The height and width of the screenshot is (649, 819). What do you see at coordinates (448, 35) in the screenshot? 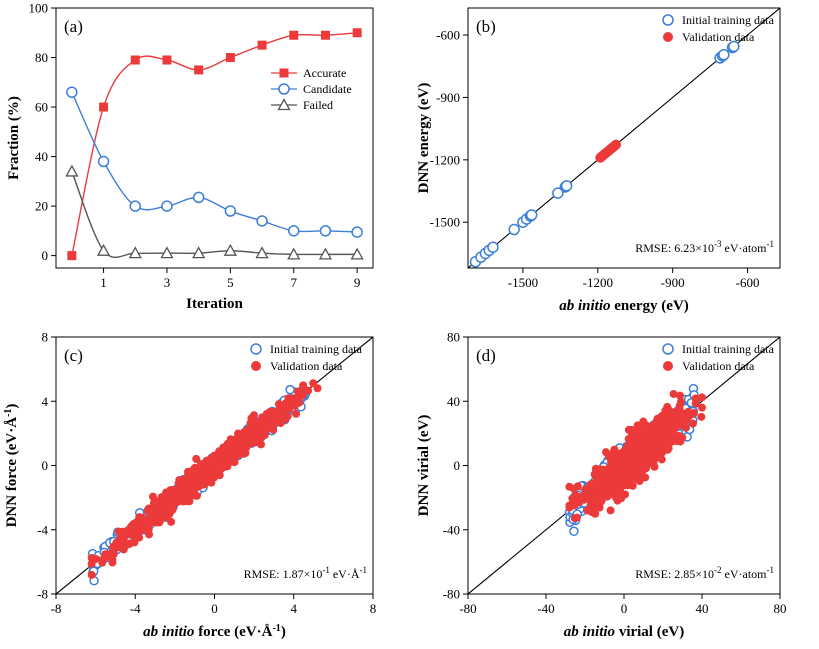
I see `y-tick-label: -600` at bounding box center [448, 35].